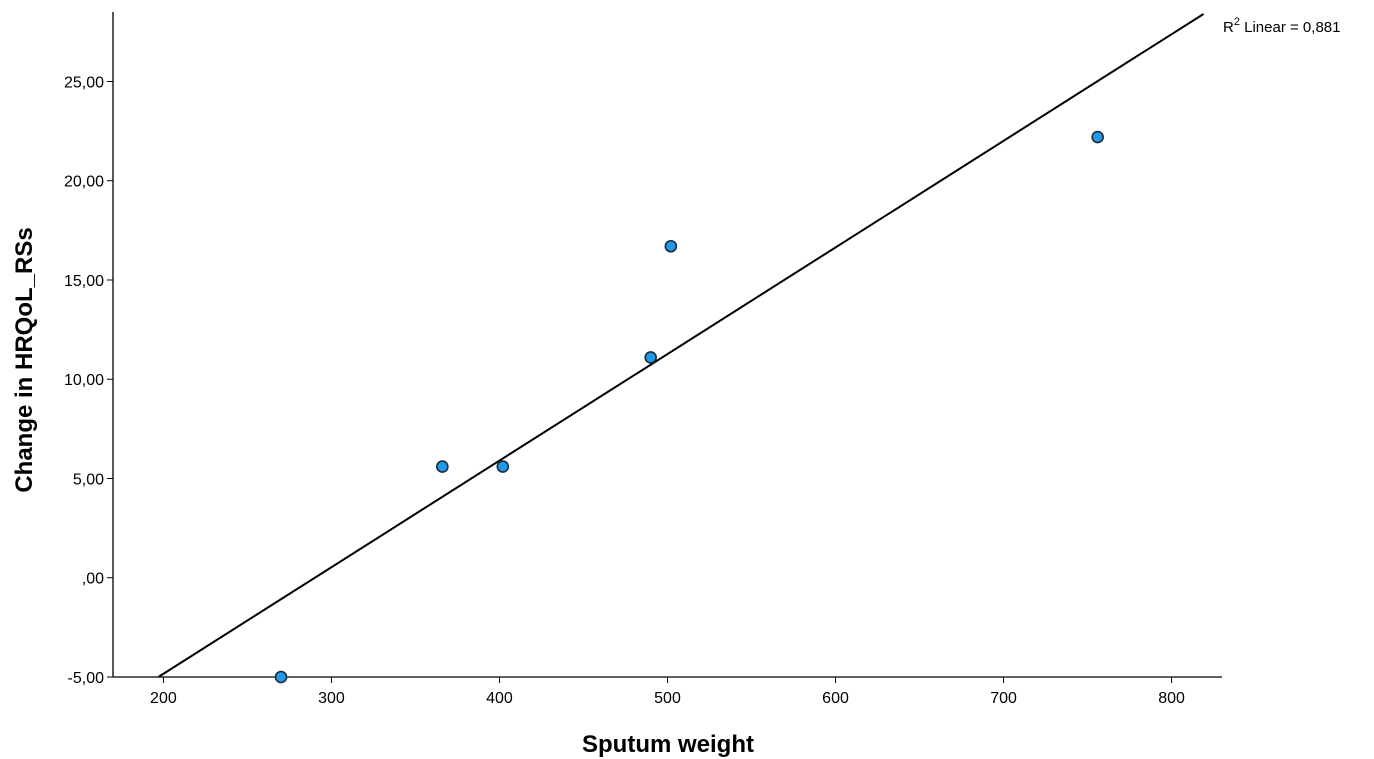 This screenshot has height=759, width=1374. I want to click on fit-line-label: R2 Linear = 0,881, so click(1281, 26).